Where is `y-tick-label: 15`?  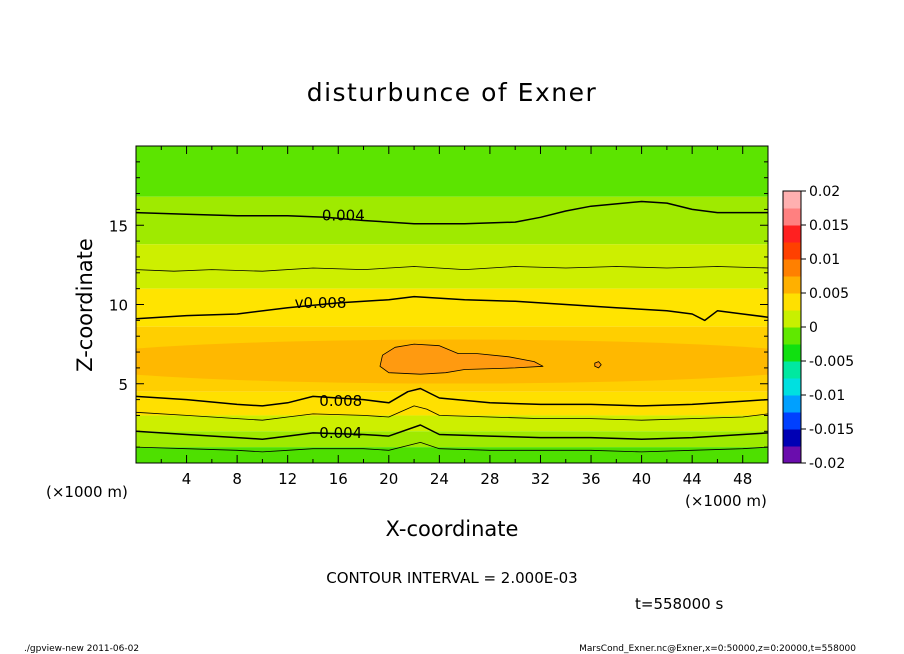
y-tick-label: 15 is located at coordinates (118, 226).